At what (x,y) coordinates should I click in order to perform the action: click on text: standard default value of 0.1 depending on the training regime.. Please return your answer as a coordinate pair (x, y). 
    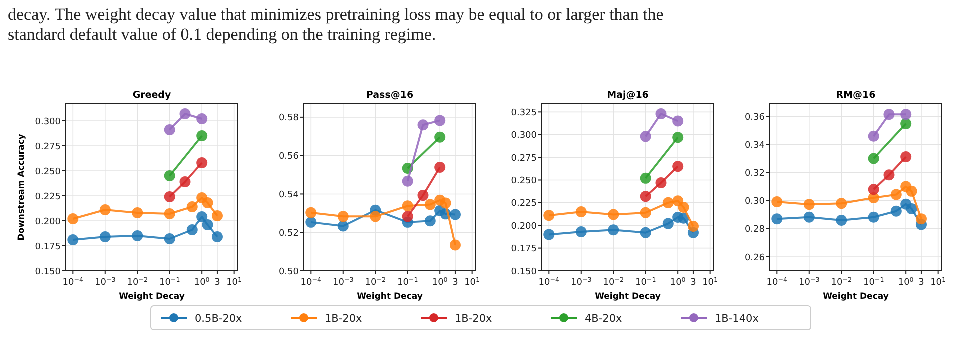
    Looking at the image, I should click on (222, 34).